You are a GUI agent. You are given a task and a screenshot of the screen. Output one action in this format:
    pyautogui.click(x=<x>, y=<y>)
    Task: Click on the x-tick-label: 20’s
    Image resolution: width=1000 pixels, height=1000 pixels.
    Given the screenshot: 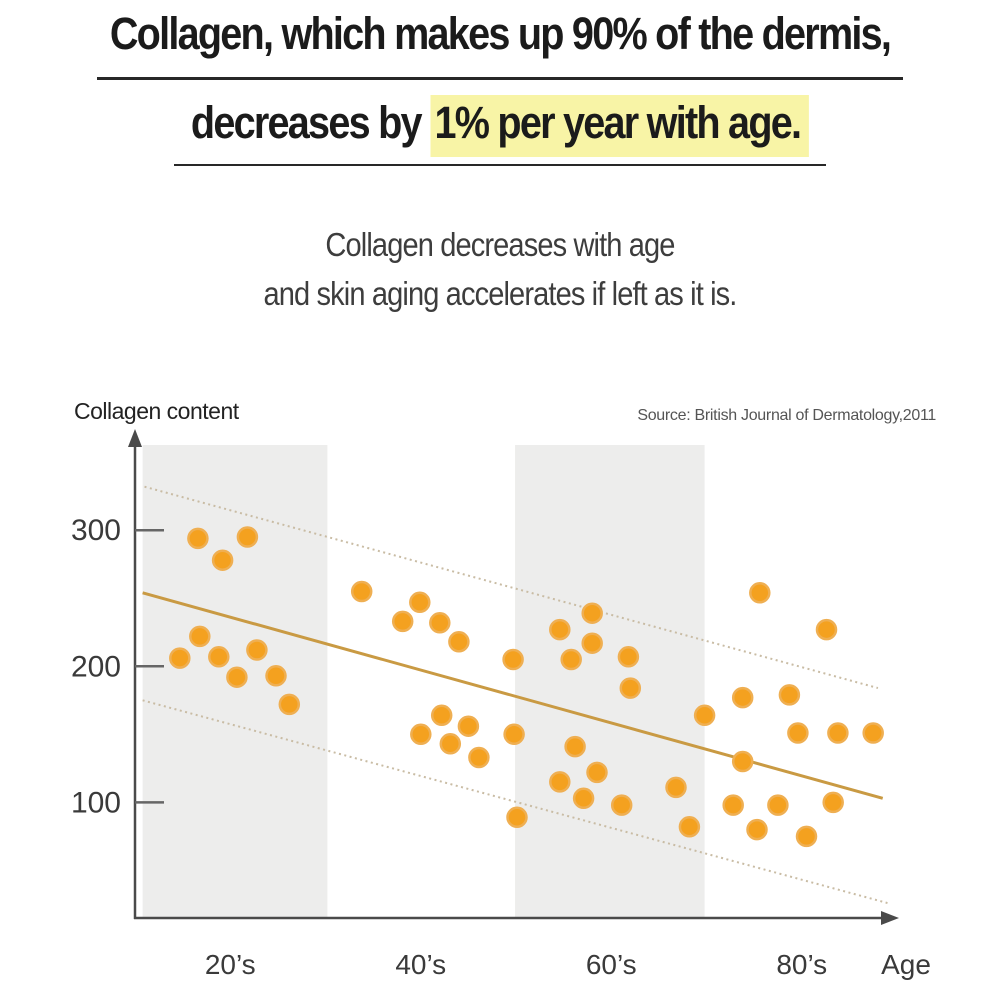 What is the action you would take?
    pyautogui.click(x=230, y=964)
    